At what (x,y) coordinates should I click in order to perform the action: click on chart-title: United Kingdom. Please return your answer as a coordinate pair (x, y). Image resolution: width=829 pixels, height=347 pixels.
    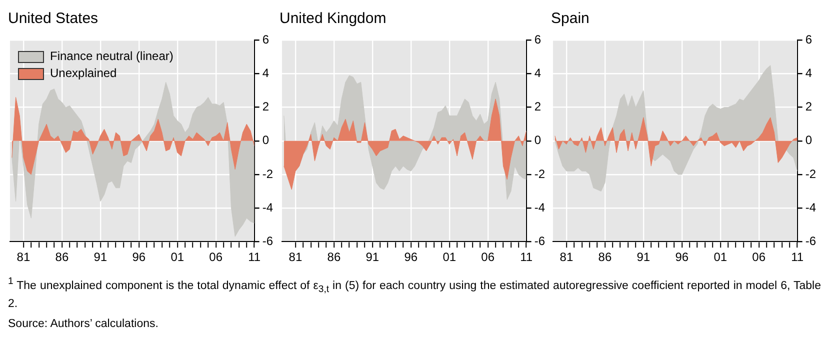
    Looking at the image, I should click on (334, 19).